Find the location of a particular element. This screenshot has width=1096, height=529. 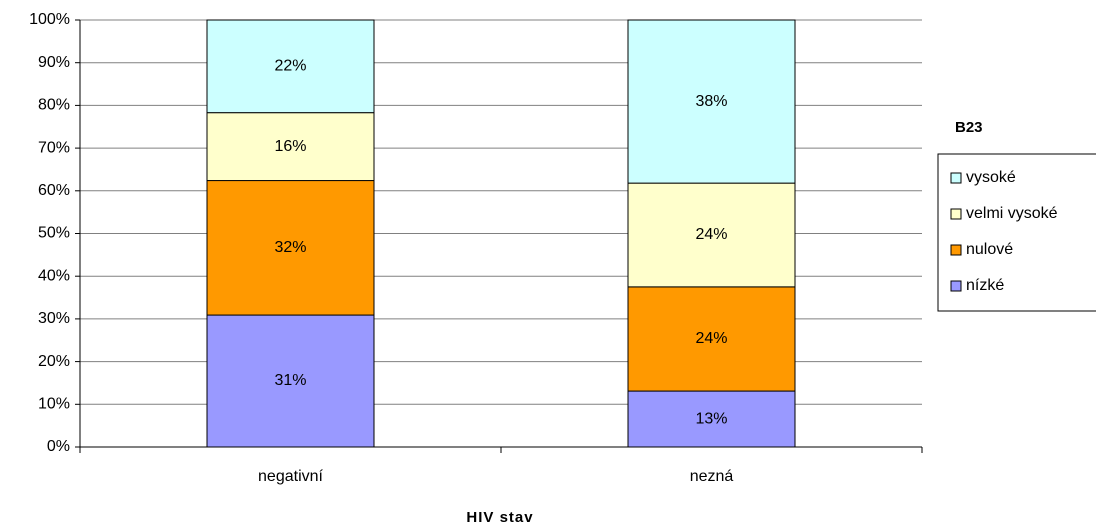

x-axis-title: HIV stav is located at coordinates (499, 517).